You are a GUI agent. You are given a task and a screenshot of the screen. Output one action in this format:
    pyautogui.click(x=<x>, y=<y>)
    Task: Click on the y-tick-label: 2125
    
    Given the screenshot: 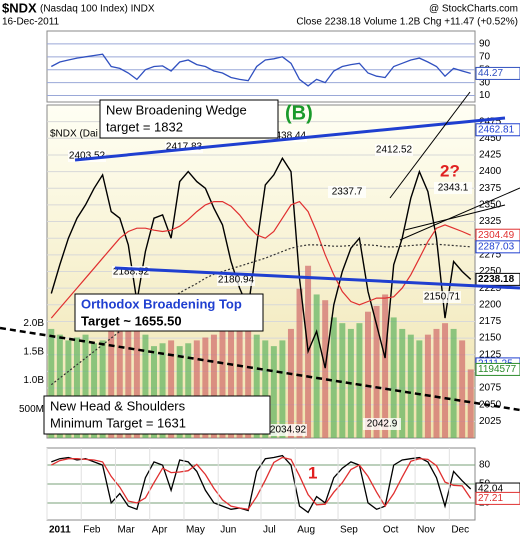 What is the action you would take?
    pyautogui.click(x=490, y=354)
    